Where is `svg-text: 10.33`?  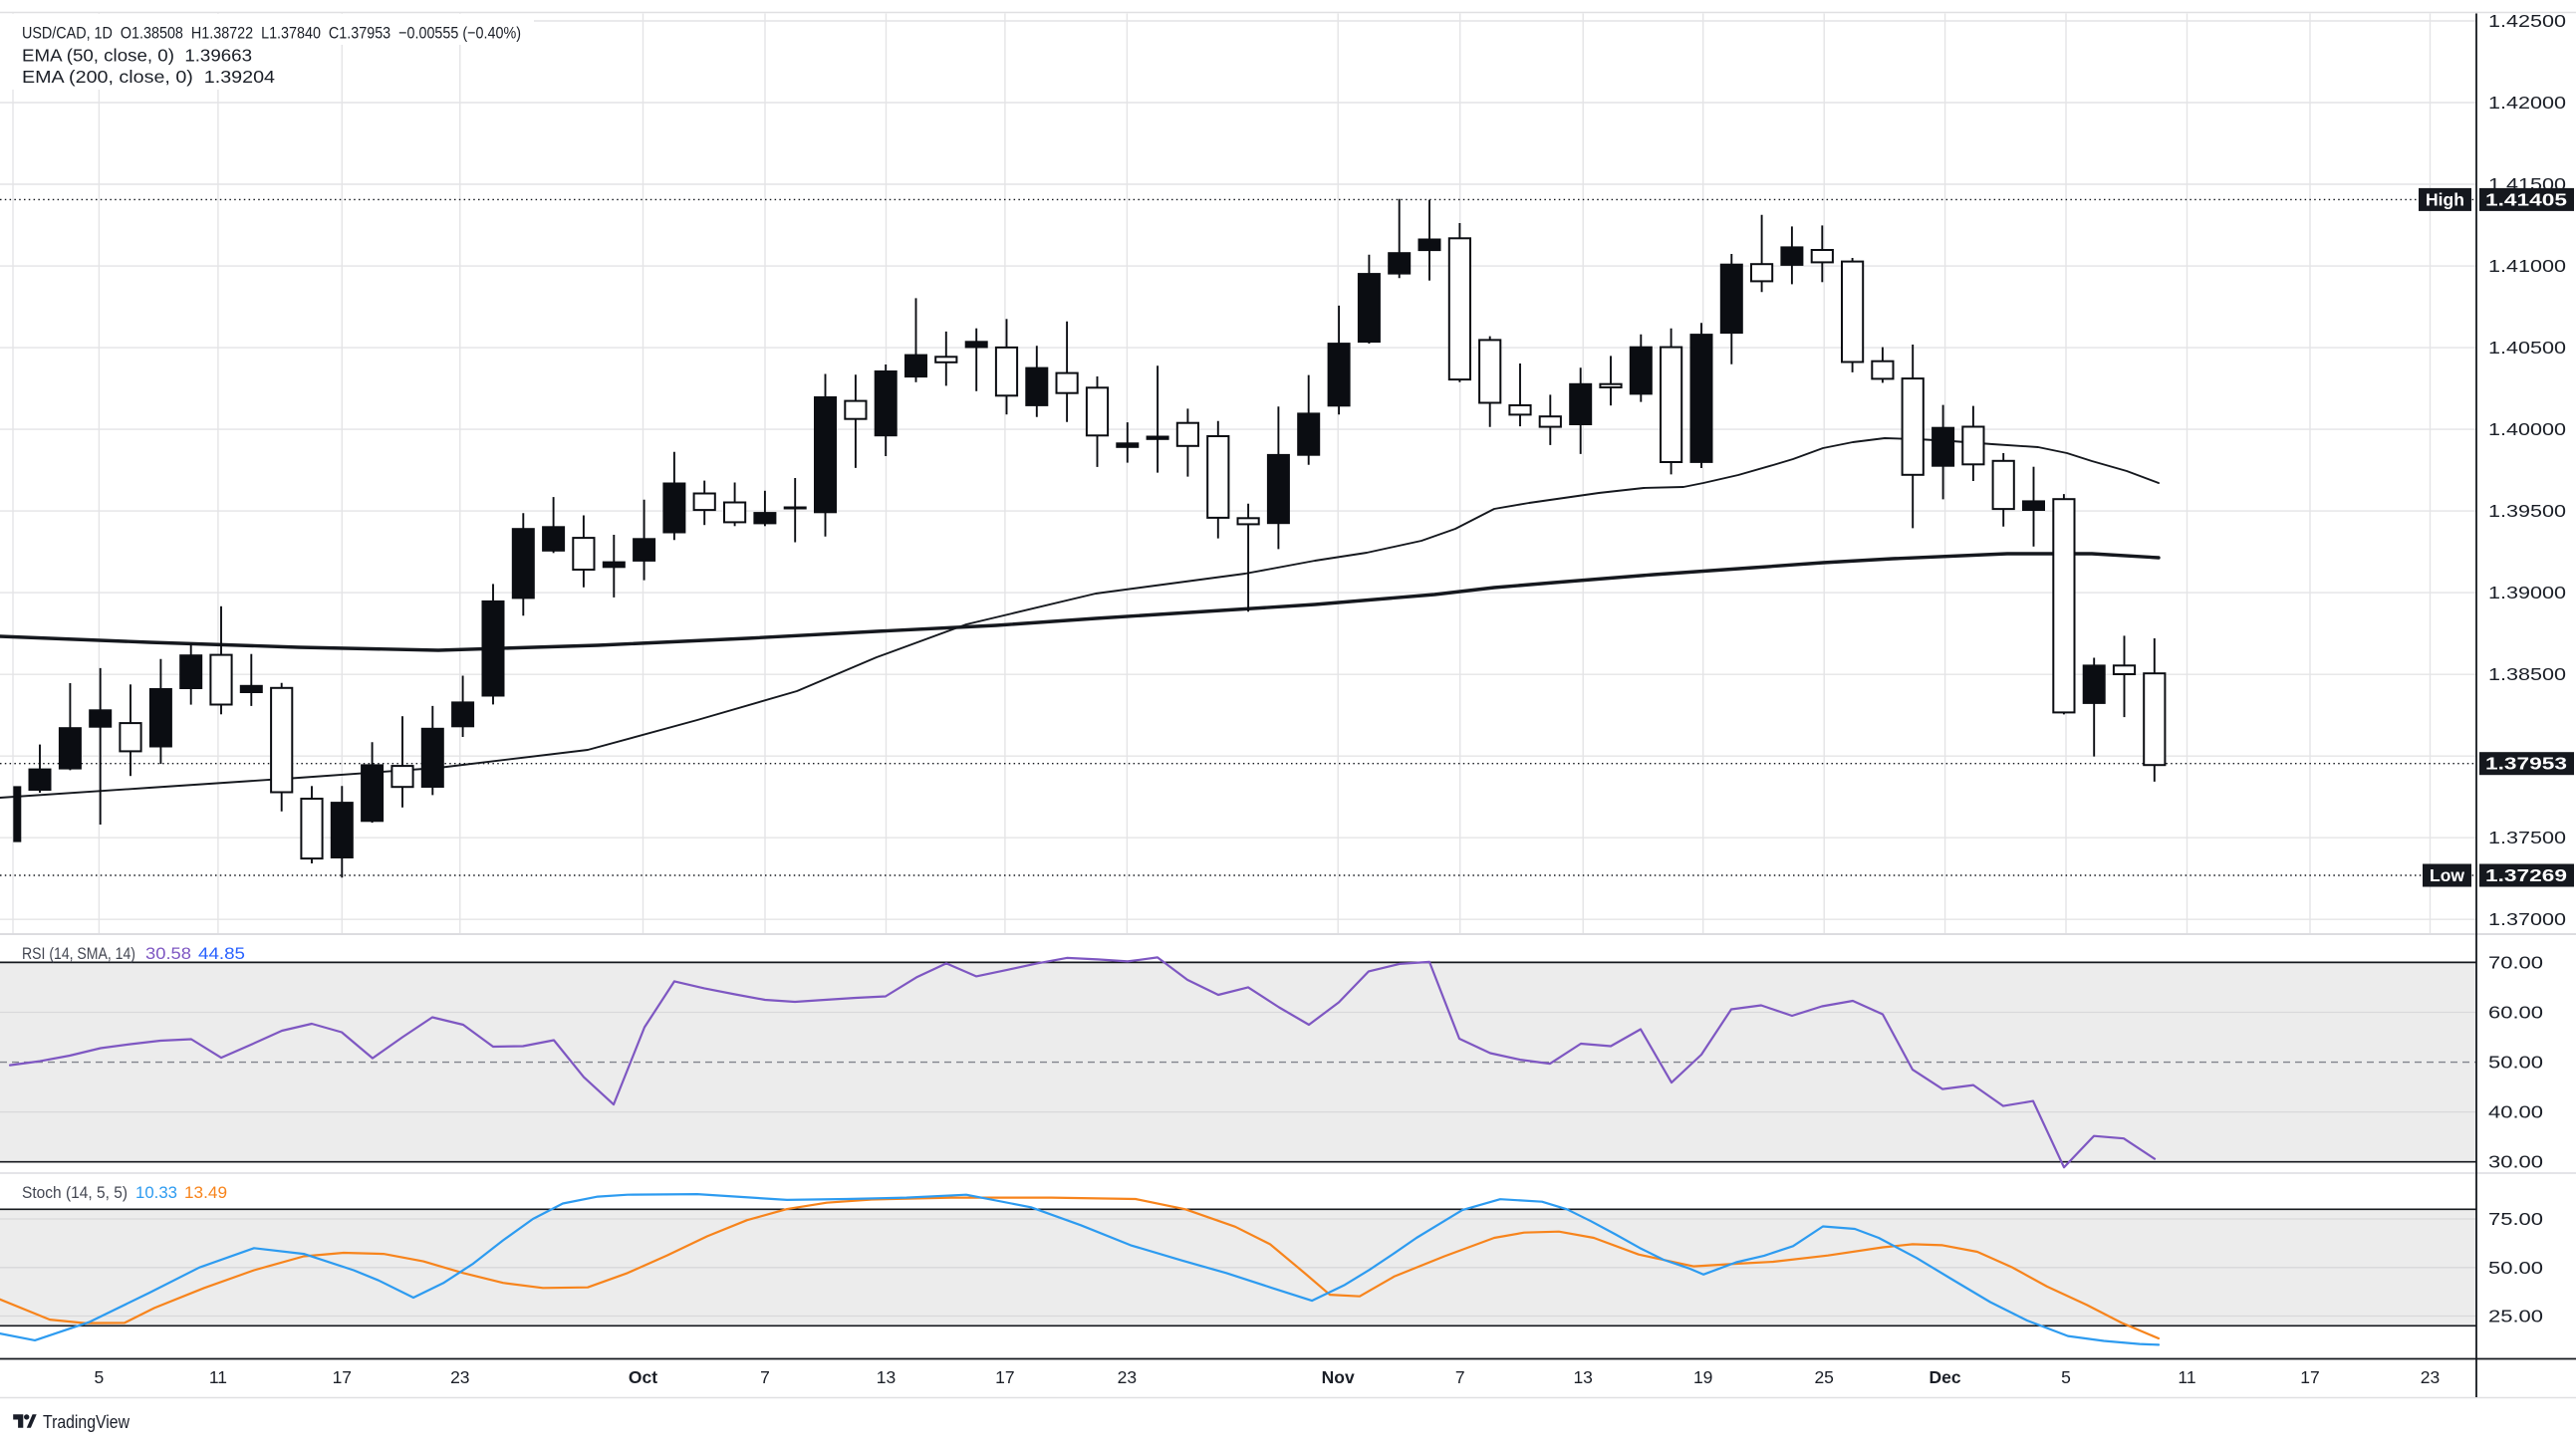 svg-text: 10.33 is located at coordinates (156, 1193).